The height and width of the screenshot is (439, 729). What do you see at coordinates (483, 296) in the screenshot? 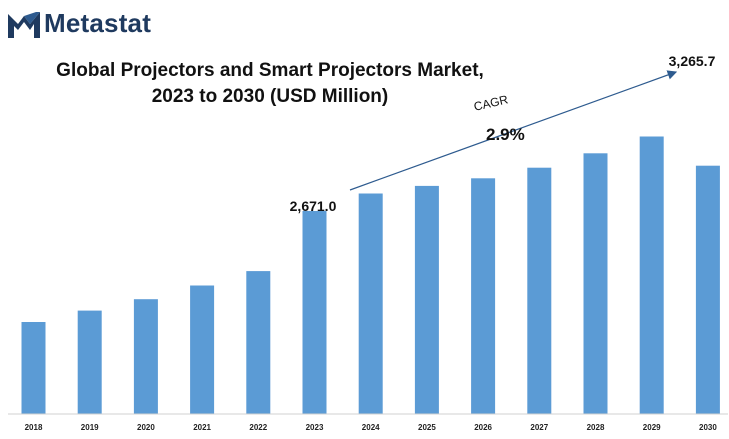
I see `bar-2026` at bounding box center [483, 296].